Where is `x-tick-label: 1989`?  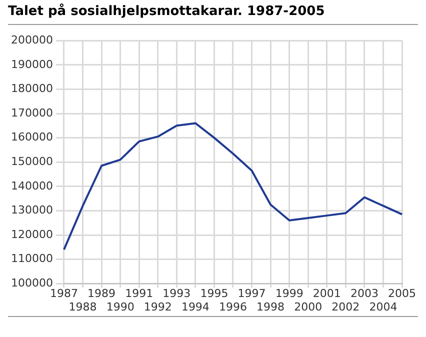 x-tick-label: 1989 is located at coordinates (102, 293).